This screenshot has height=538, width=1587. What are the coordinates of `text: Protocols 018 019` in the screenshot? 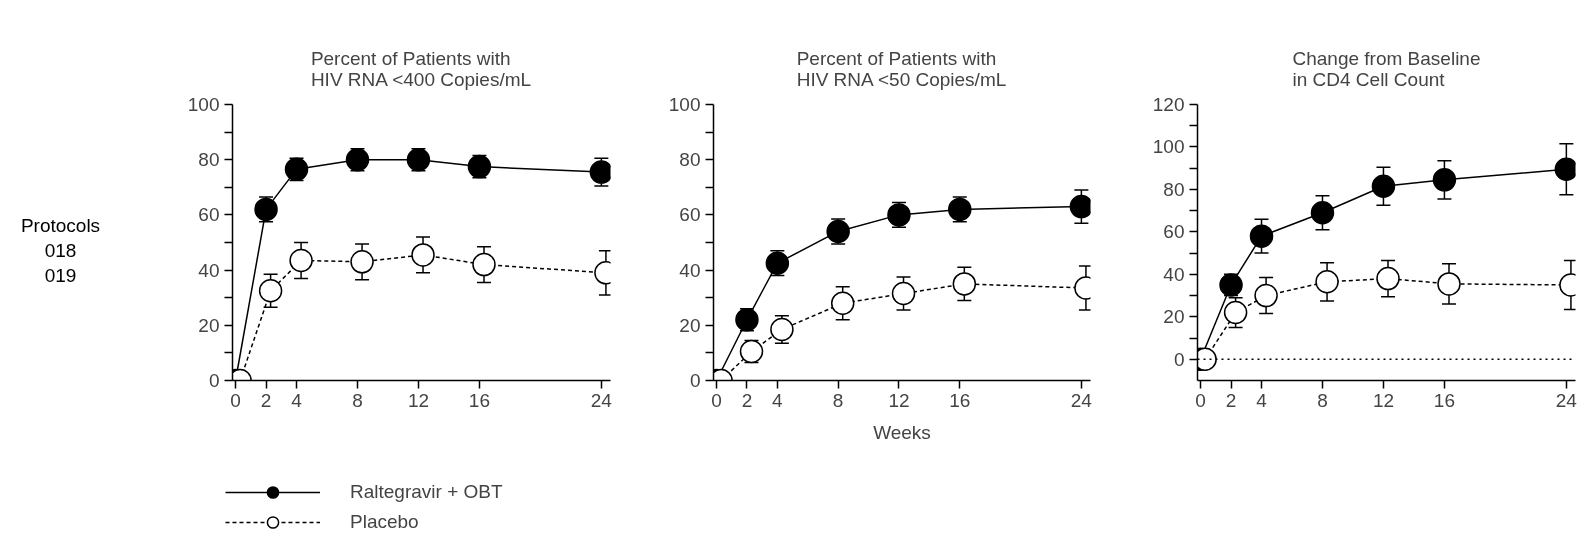 It's located at (60, 251).